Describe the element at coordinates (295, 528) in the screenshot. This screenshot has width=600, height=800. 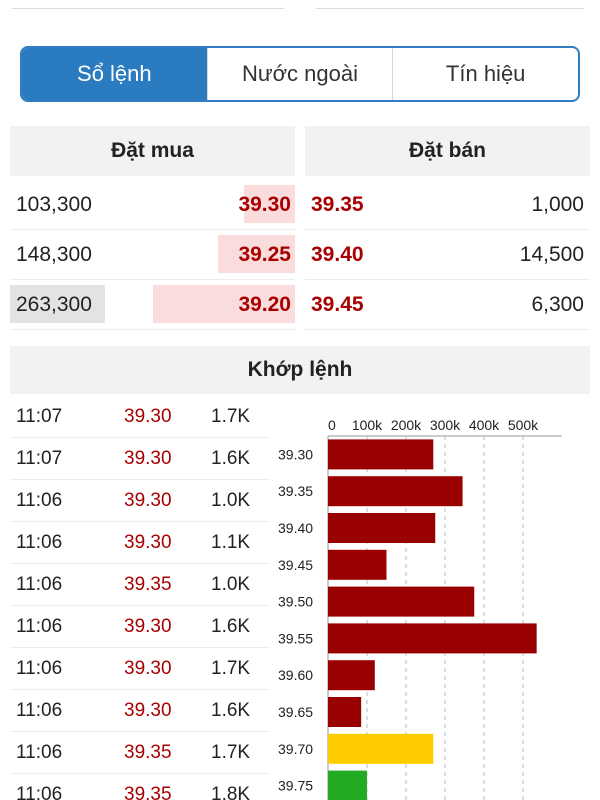
I see `chart-category-label: 39.40` at that location.